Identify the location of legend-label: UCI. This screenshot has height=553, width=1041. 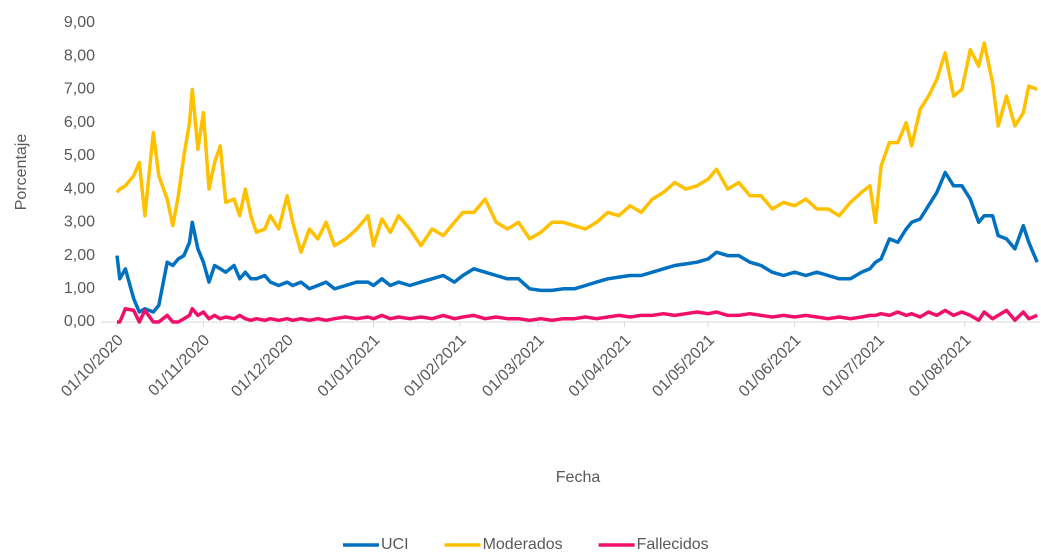
(395, 544).